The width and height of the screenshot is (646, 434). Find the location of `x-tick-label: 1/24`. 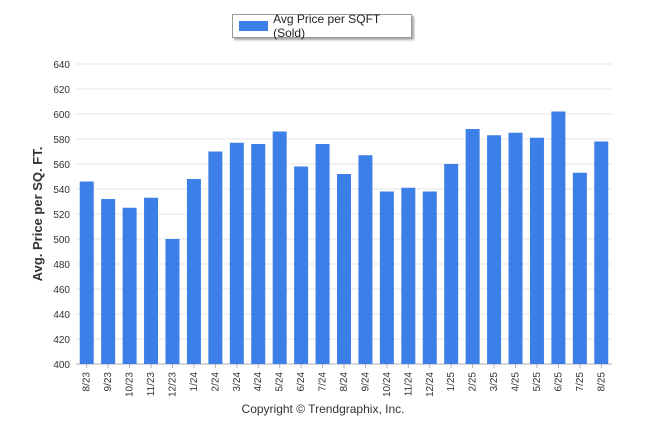

x-tick-label: 1/24 is located at coordinates (194, 382).